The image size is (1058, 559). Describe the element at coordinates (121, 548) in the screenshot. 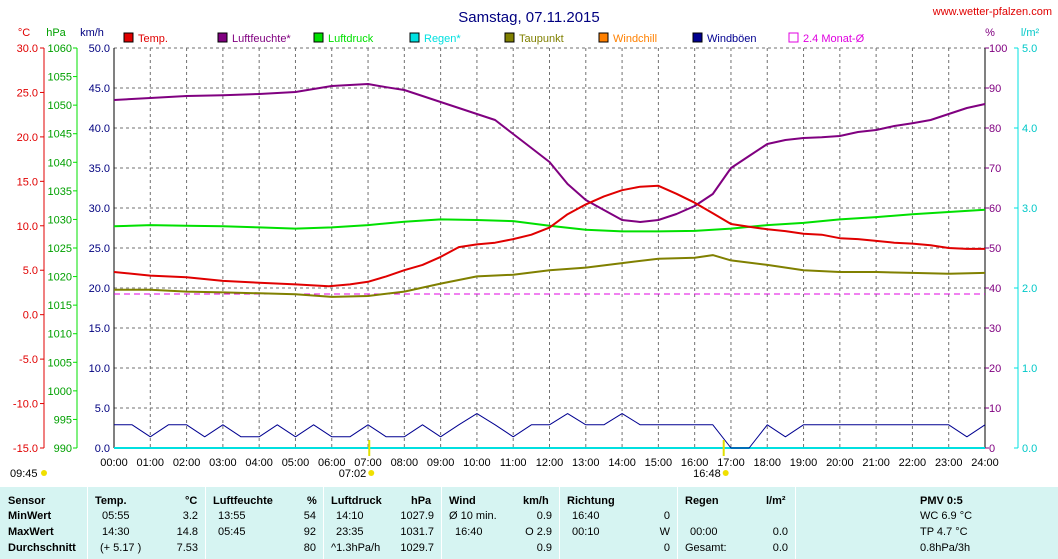

I see `stats-temp-time: (+ 5.17 )` at that location.